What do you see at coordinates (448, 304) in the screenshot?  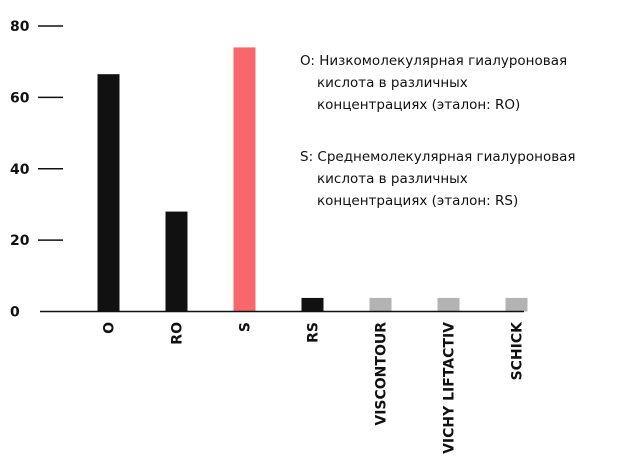 I see `bar-vichy-liftactiv` at bounding box center [448, 304].